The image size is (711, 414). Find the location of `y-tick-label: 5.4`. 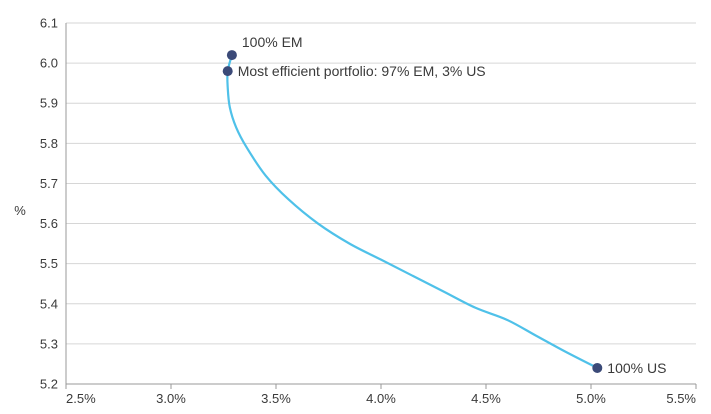

y-tick-label: 5.4 is located at coordinates (49, 303).